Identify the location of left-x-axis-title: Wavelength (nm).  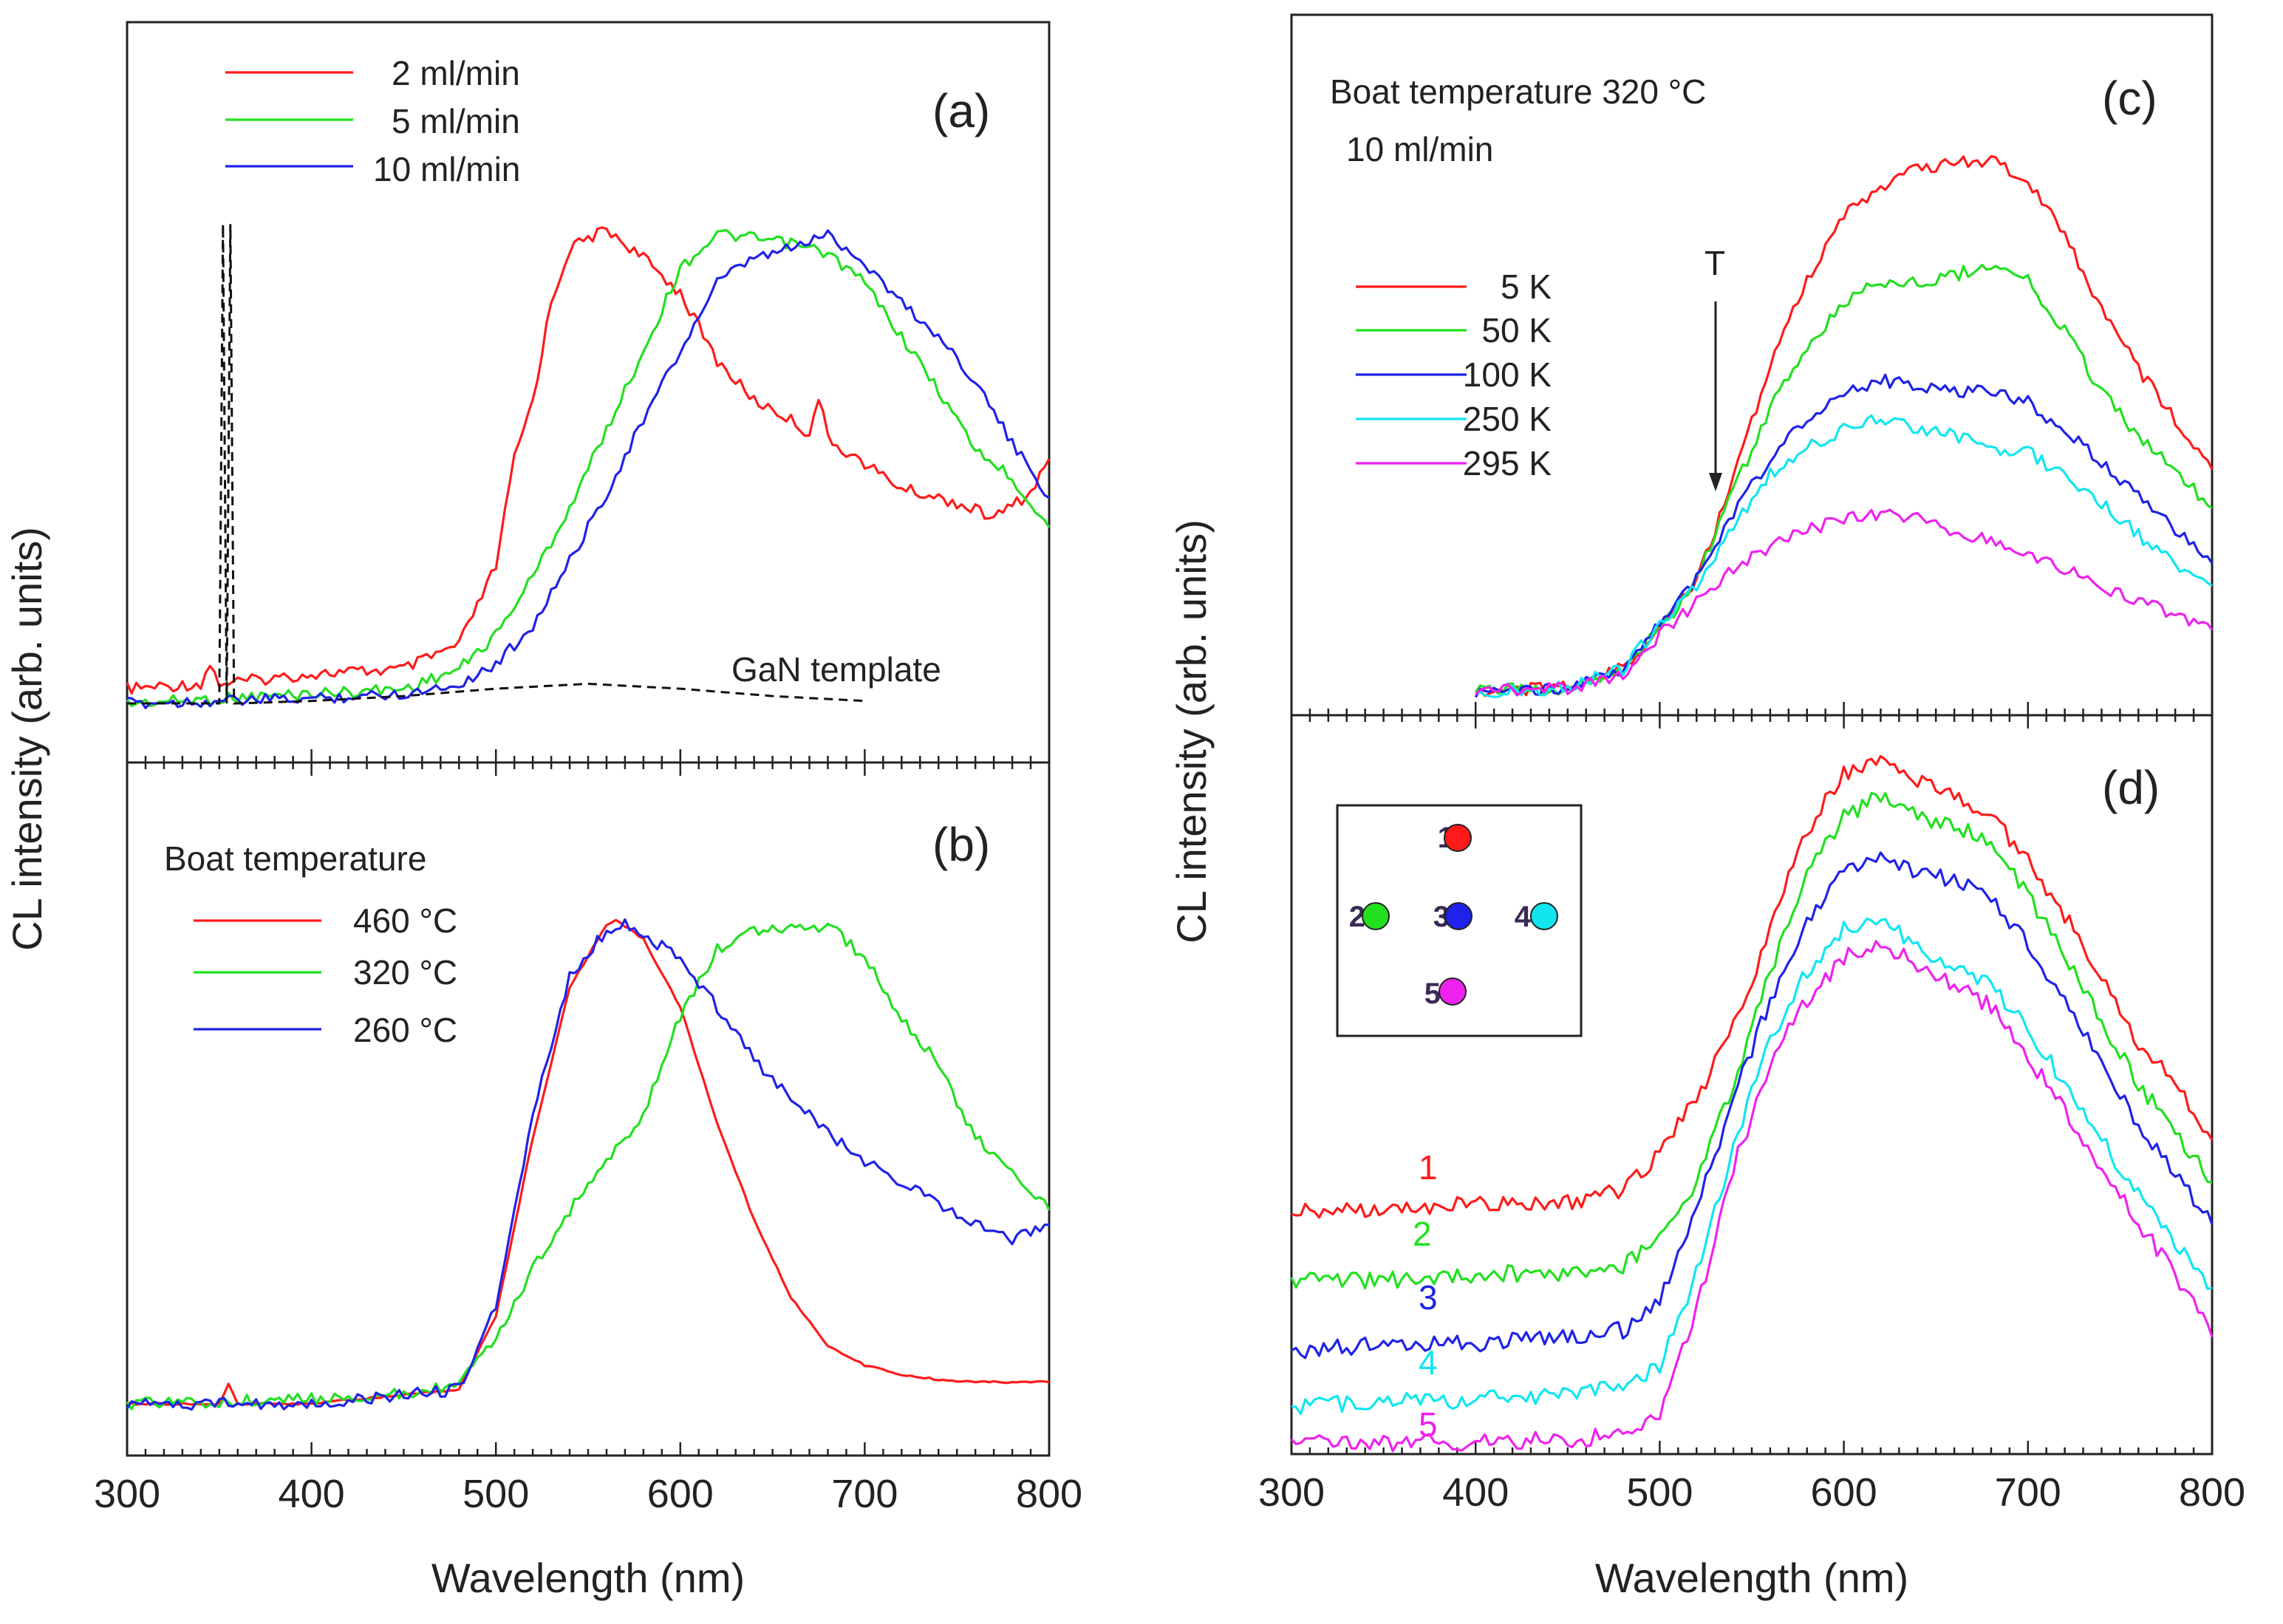
(588, 1578).